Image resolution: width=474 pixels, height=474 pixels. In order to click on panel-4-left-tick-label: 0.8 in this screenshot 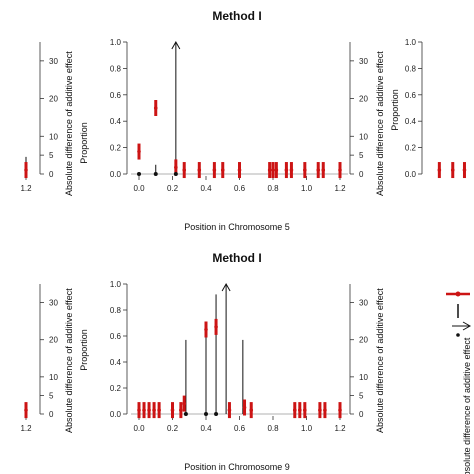, I will do `click(116, 310)`.